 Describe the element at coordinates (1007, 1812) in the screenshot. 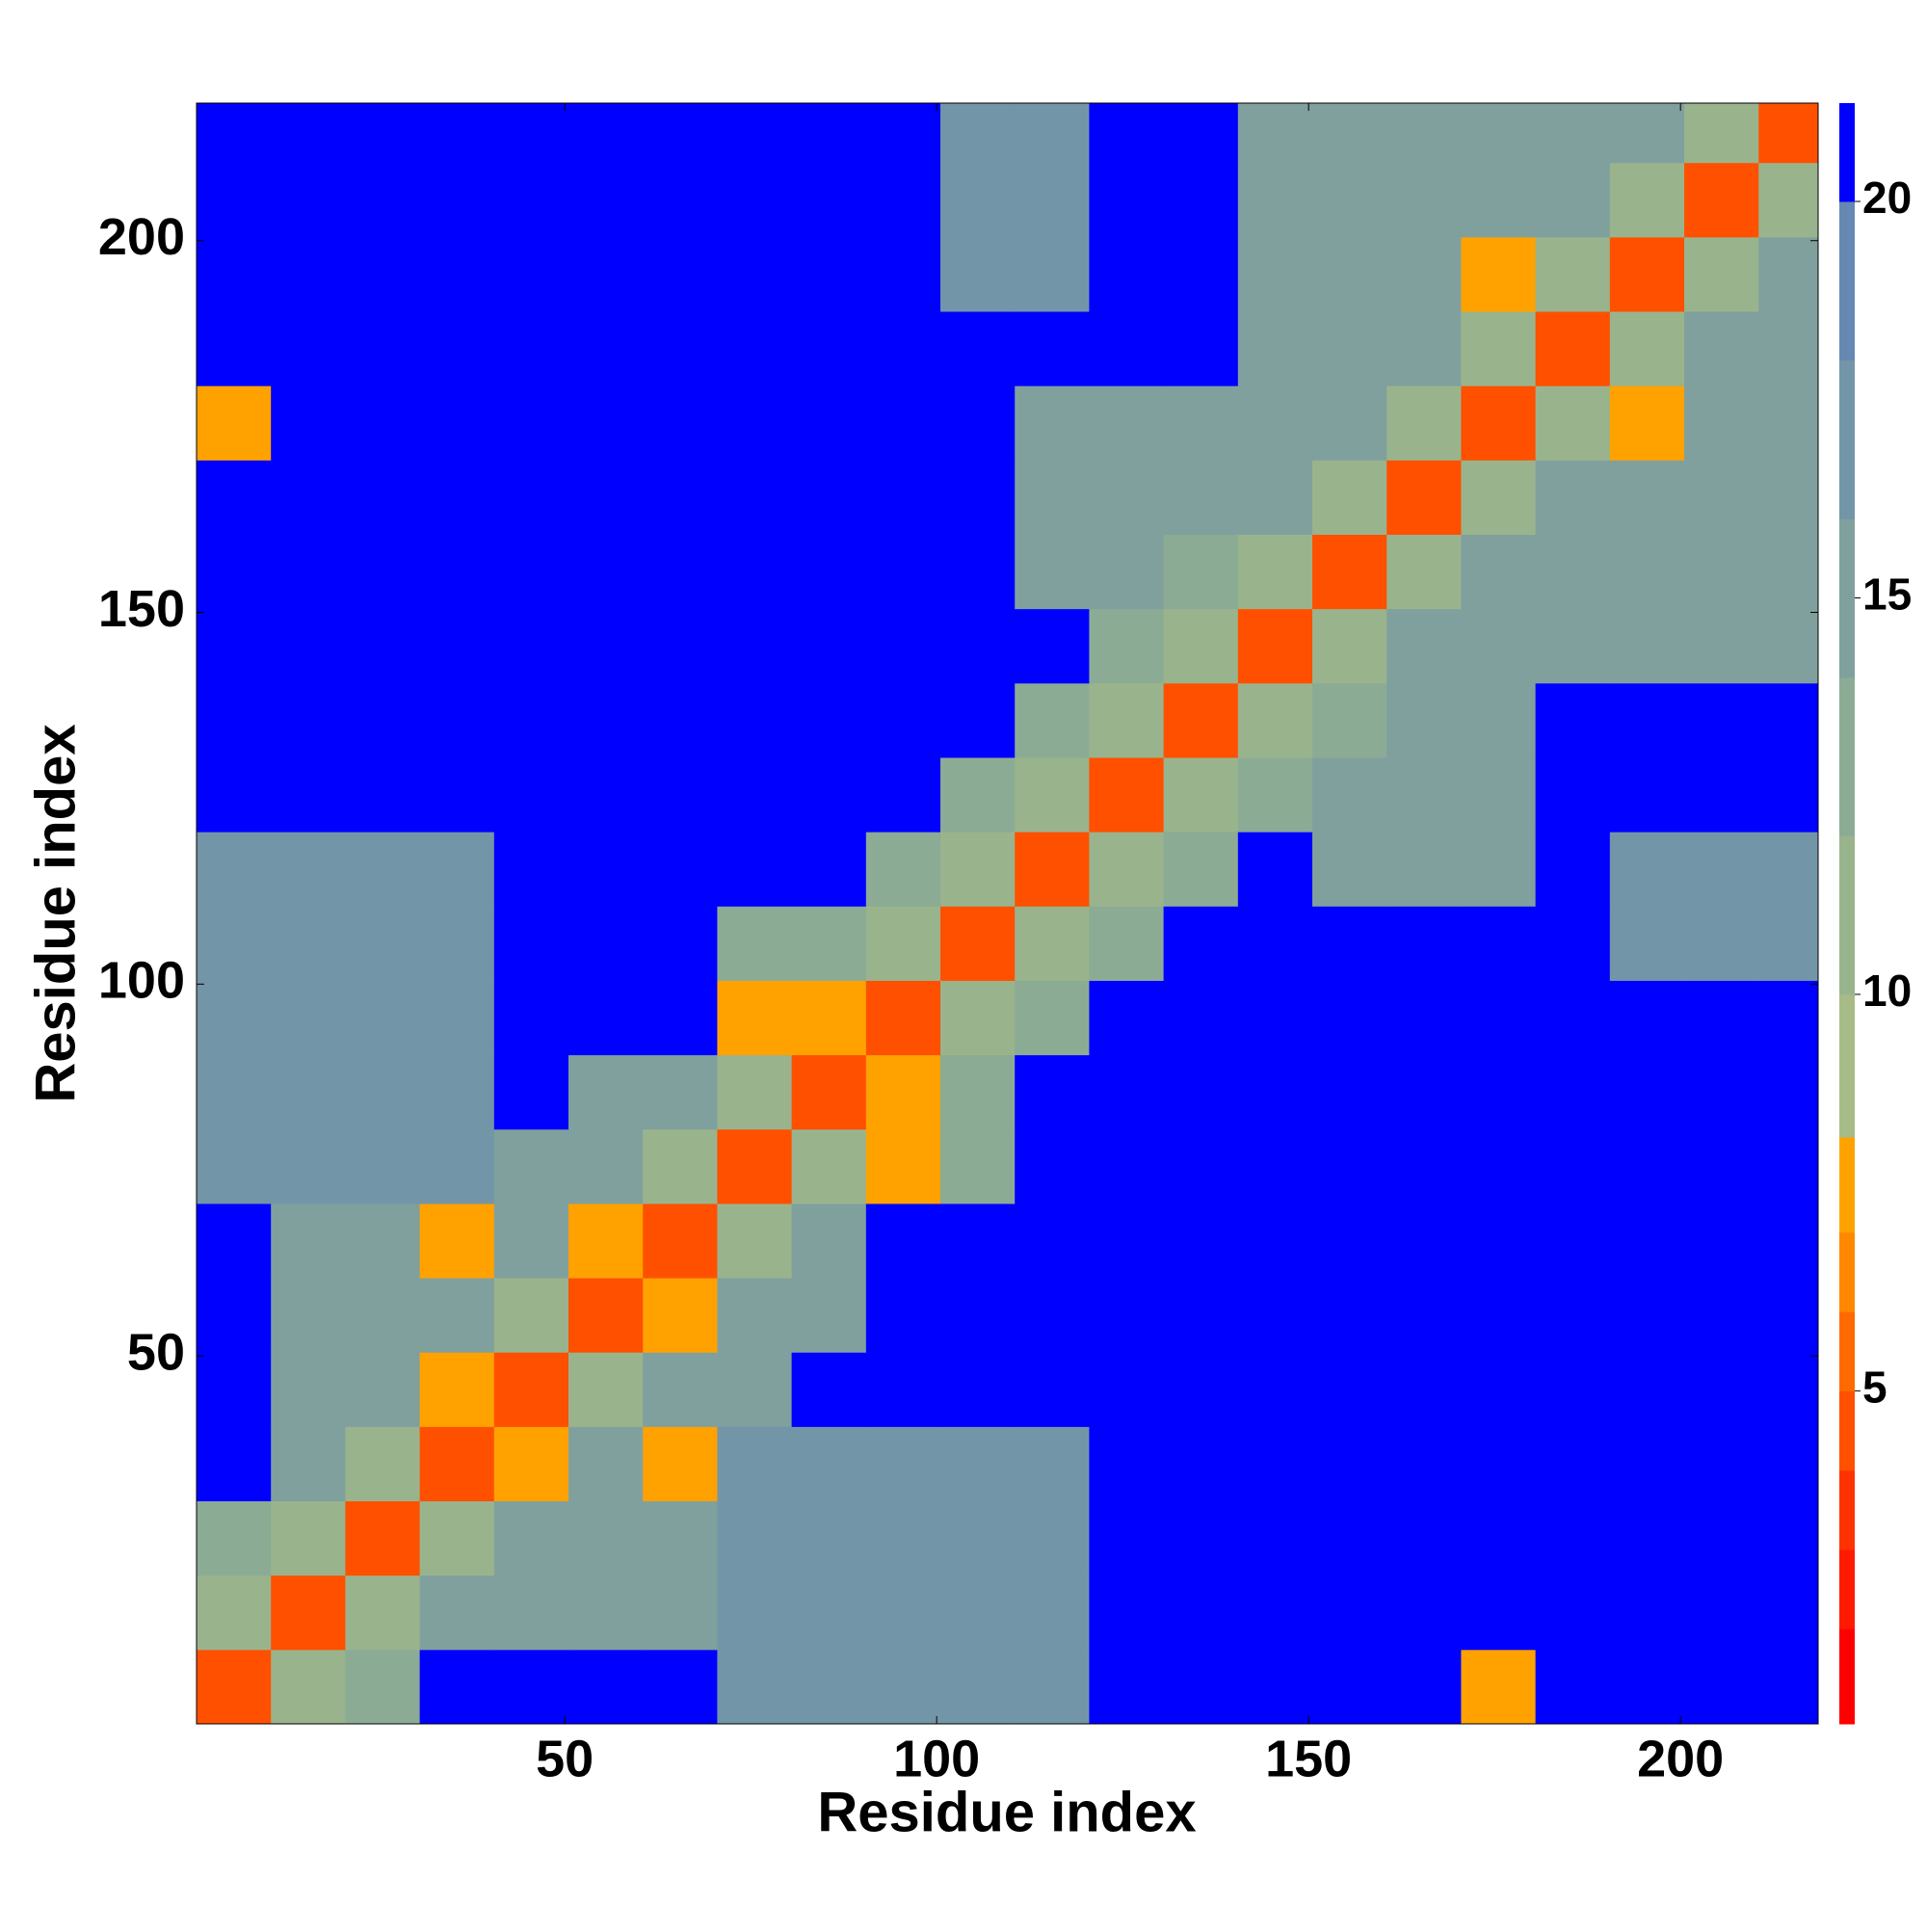

I see `x-axis-label: Residue index` at that location.